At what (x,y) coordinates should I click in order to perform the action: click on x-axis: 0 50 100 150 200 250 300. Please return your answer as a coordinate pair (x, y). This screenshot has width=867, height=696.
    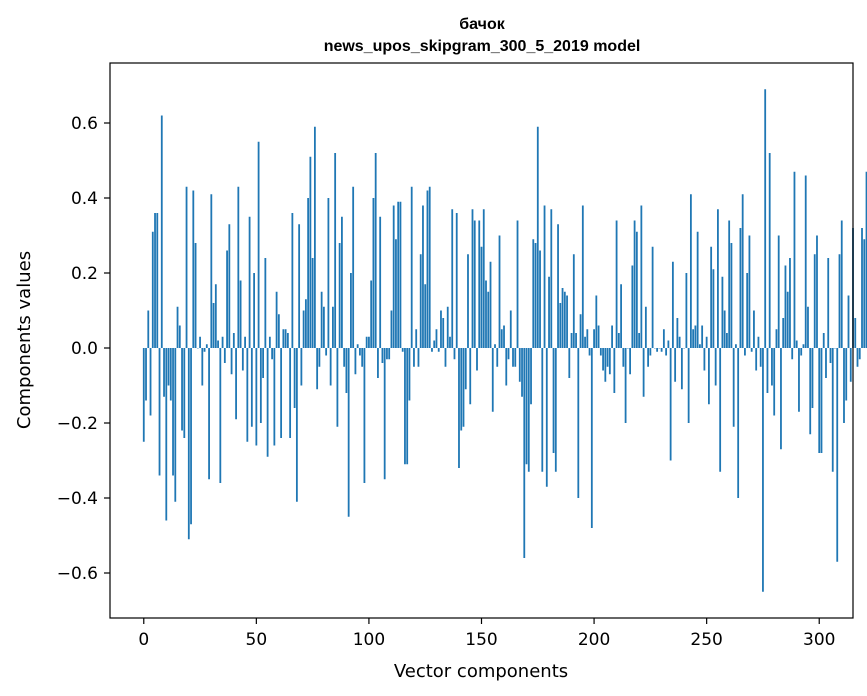
    Looking at the image, I should click on (486, 634).